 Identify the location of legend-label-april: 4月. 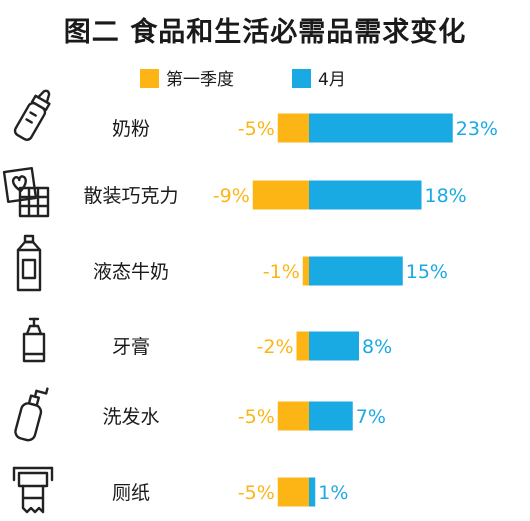
(332, 80).